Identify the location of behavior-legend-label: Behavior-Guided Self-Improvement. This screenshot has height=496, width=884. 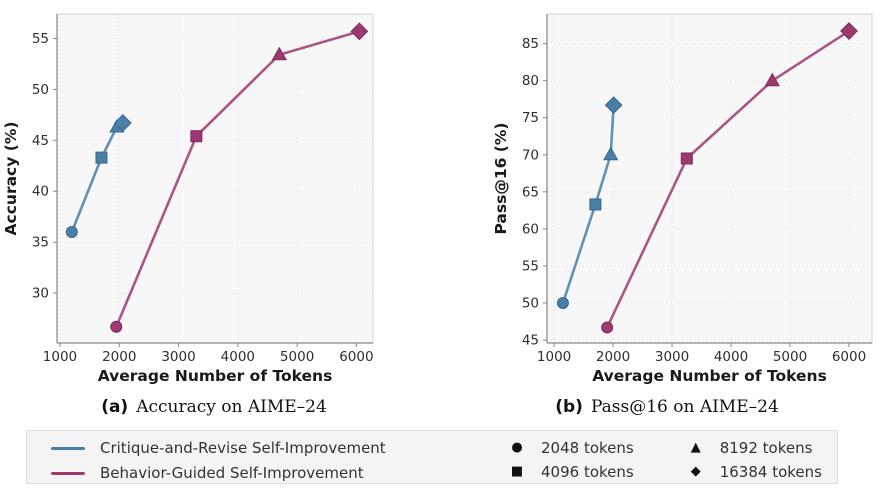
(232, 473).